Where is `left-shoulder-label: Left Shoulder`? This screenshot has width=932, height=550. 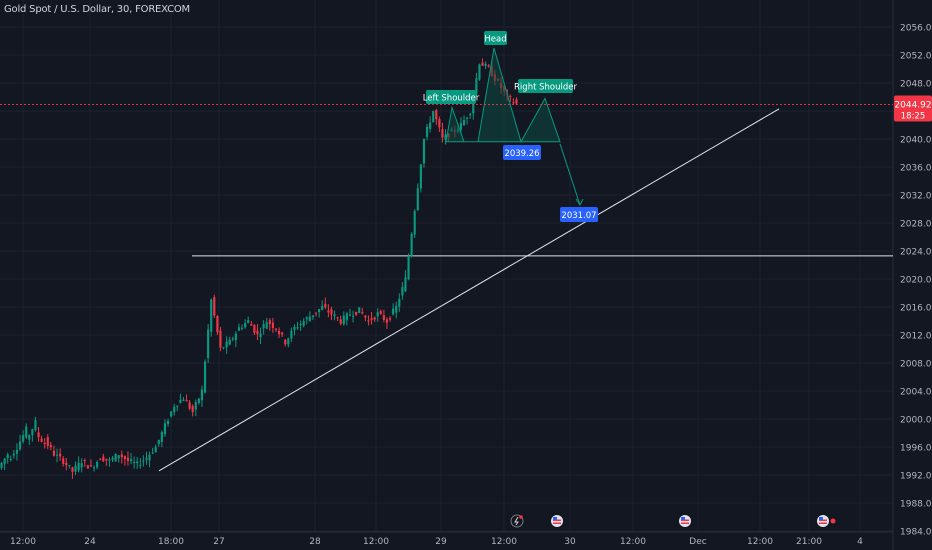
left-shoulder-label: Left Shoulder is located at coordinates (451, 99).